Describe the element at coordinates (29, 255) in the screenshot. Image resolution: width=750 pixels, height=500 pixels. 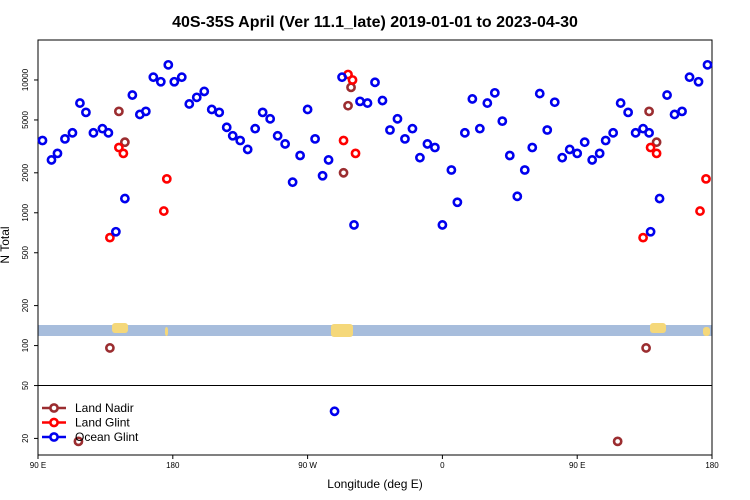
I see `y-axis-ticks: 20 50 100 200 500 1000 2000 5000 10000` at that location.